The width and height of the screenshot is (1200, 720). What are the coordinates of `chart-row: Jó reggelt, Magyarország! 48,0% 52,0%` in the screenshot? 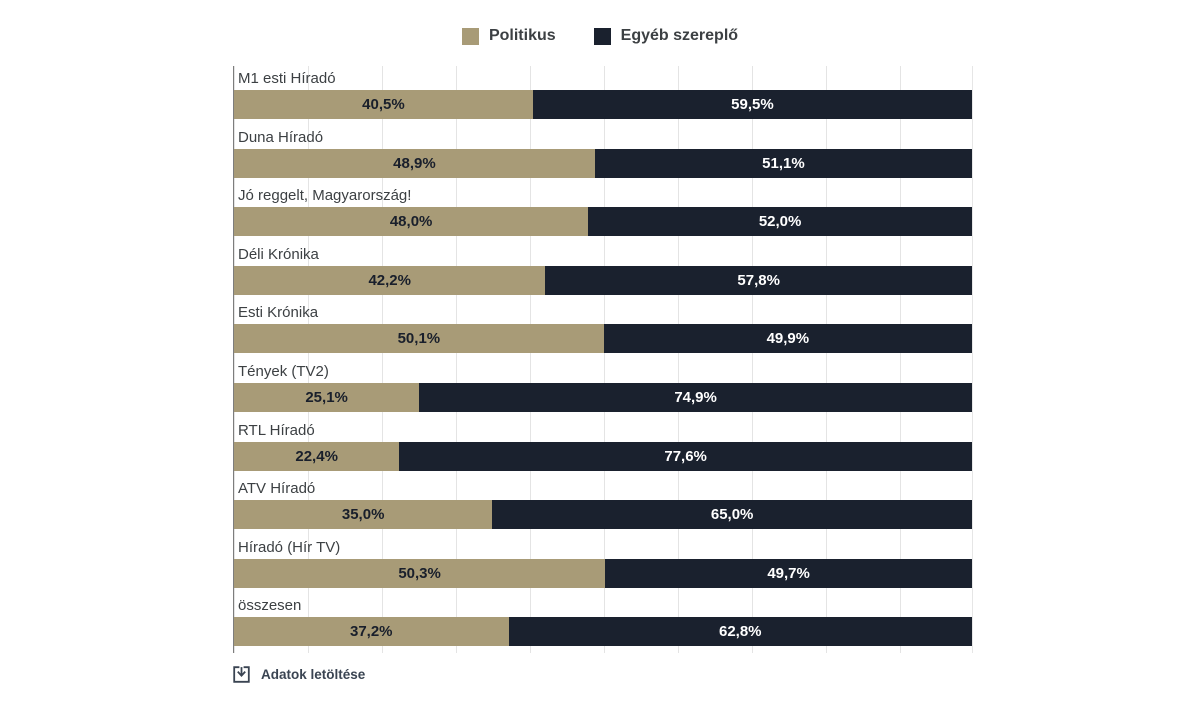 It's located at (603, 212).